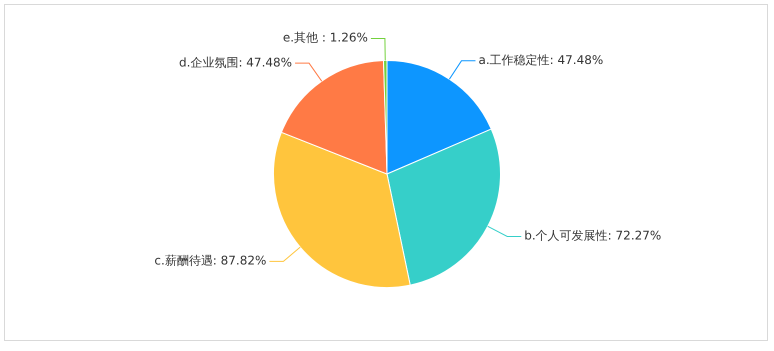 The height and width of the screenshot is (351, 774). What do you see at coordinates (541, 59) in the screenshot?
I see `slice-label: a.工作稳定性: 47.48%` at bounding box center [541, 59].